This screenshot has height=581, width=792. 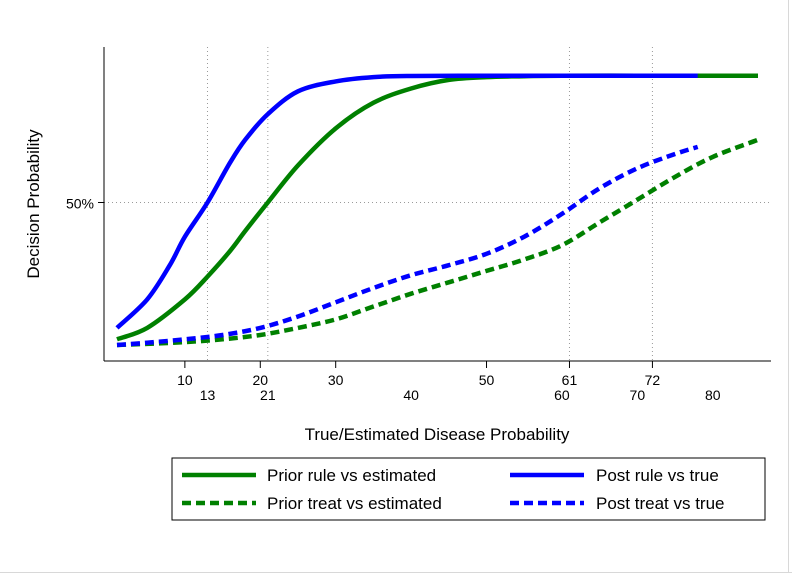 I want to click on legend-label: Post rule vs true, so click(x=657, y=475).